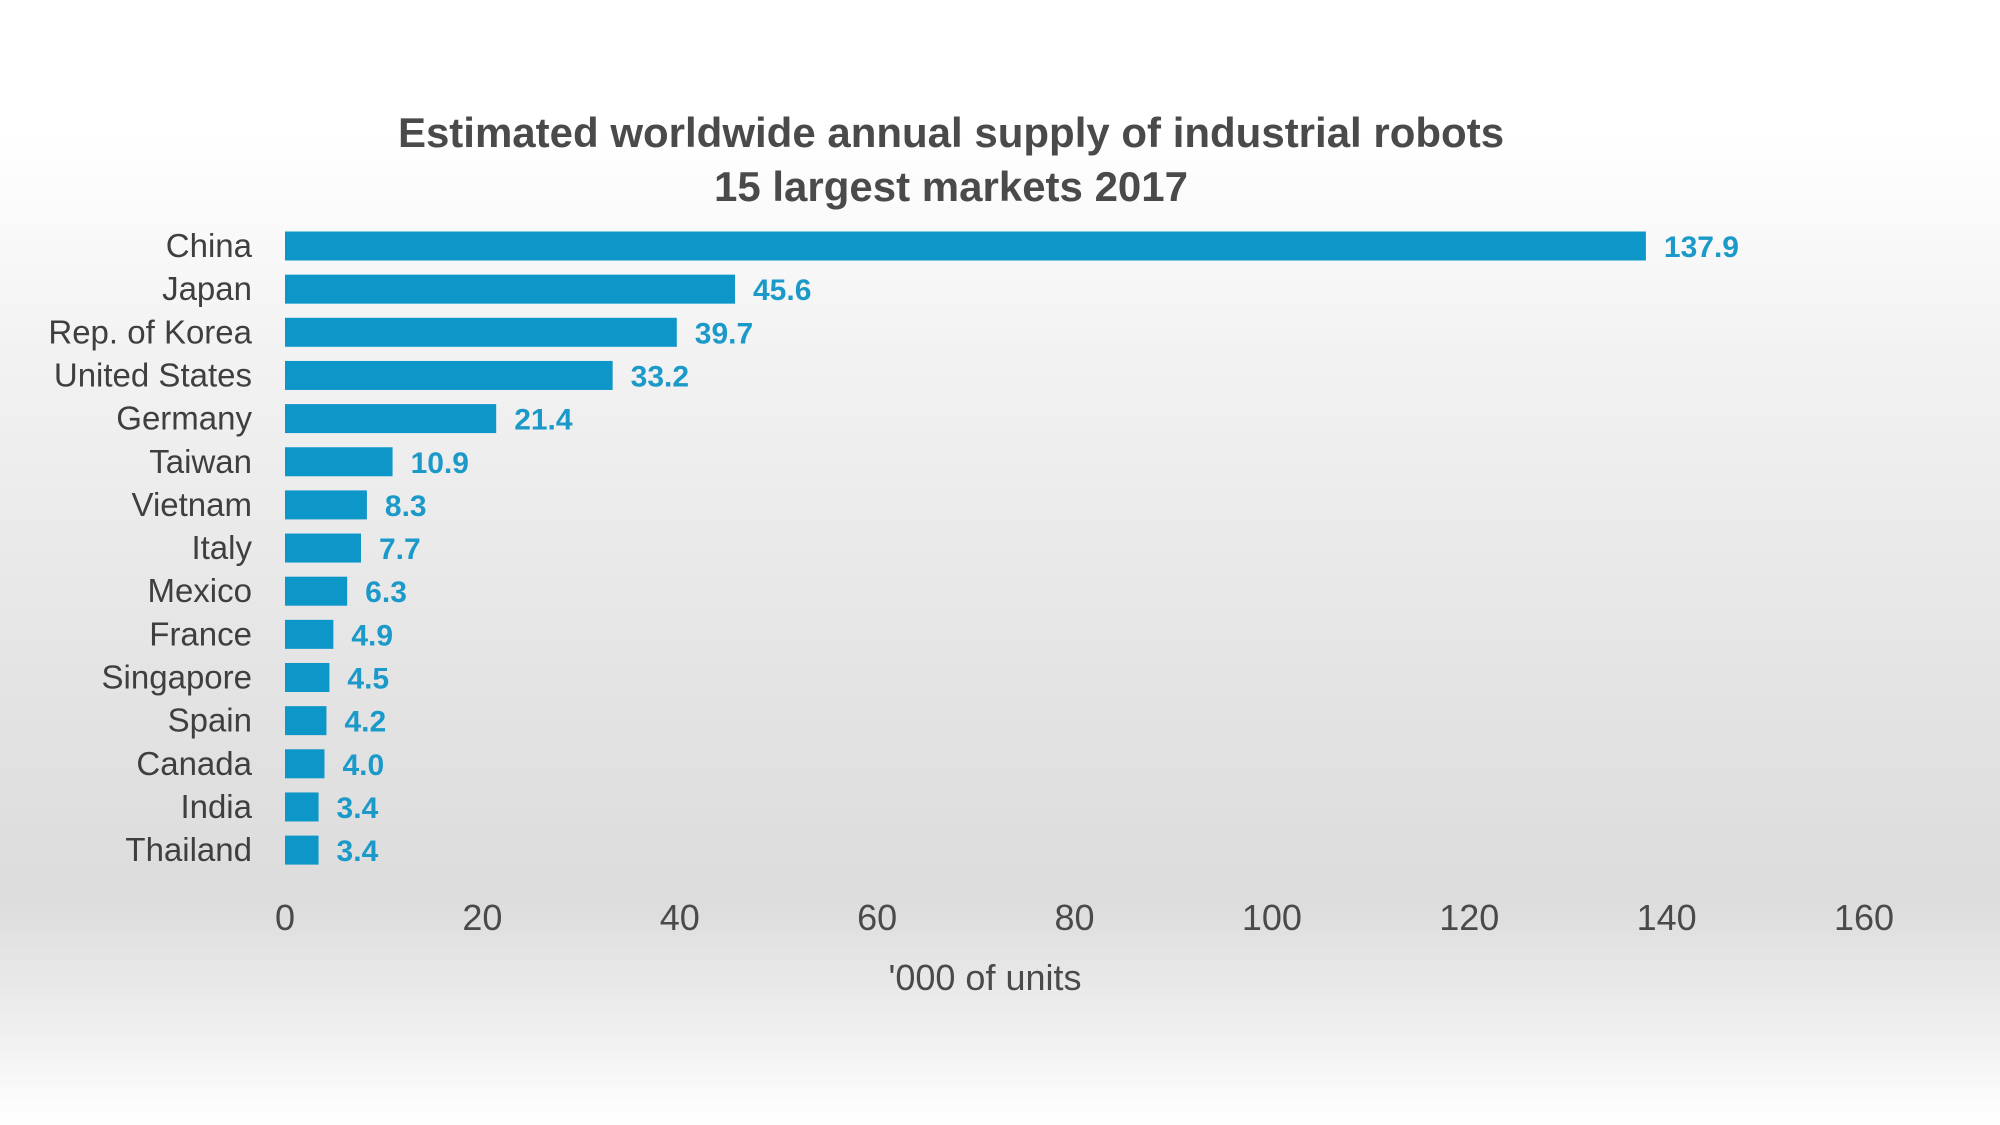 This screenshot has width=2000, height=1125. What do you see at coordinates (877, 917) in the screenshot?
I see `x-tick-label: 60` at bounding box center [877, 917].